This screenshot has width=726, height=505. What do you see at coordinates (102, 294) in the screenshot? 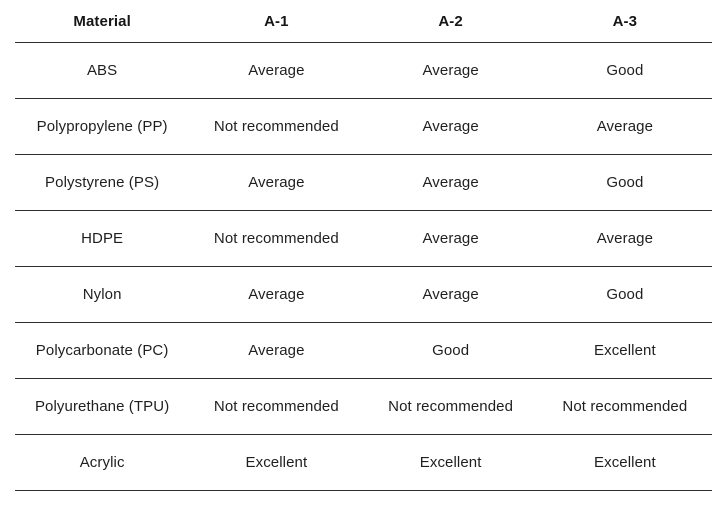
I see `material-cell: Nylon` at bounding box center [102, 294].